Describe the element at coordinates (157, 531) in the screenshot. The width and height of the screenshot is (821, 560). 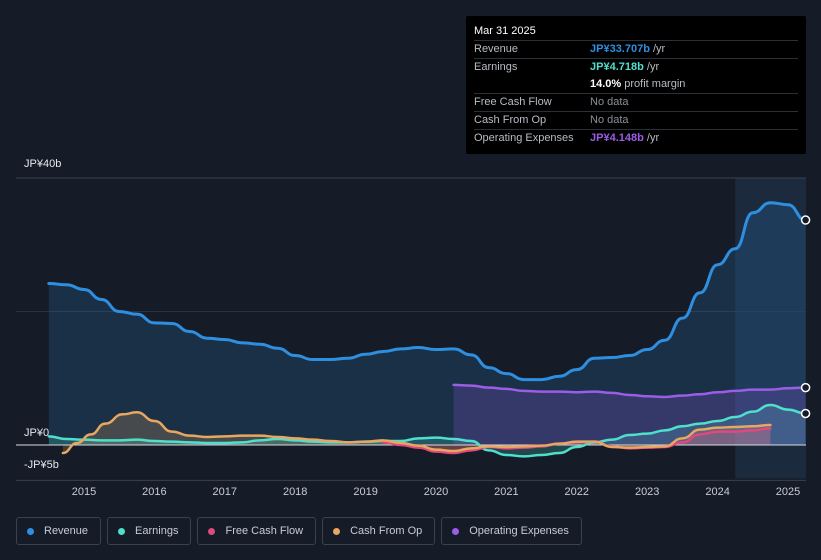
I see `legend-label: Earnings` at that location.